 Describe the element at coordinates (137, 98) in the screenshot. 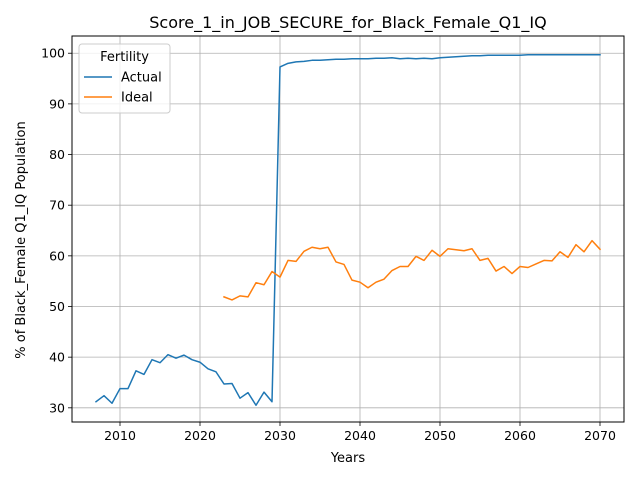

I see `legend-label-ideal: Ideal` at that location.